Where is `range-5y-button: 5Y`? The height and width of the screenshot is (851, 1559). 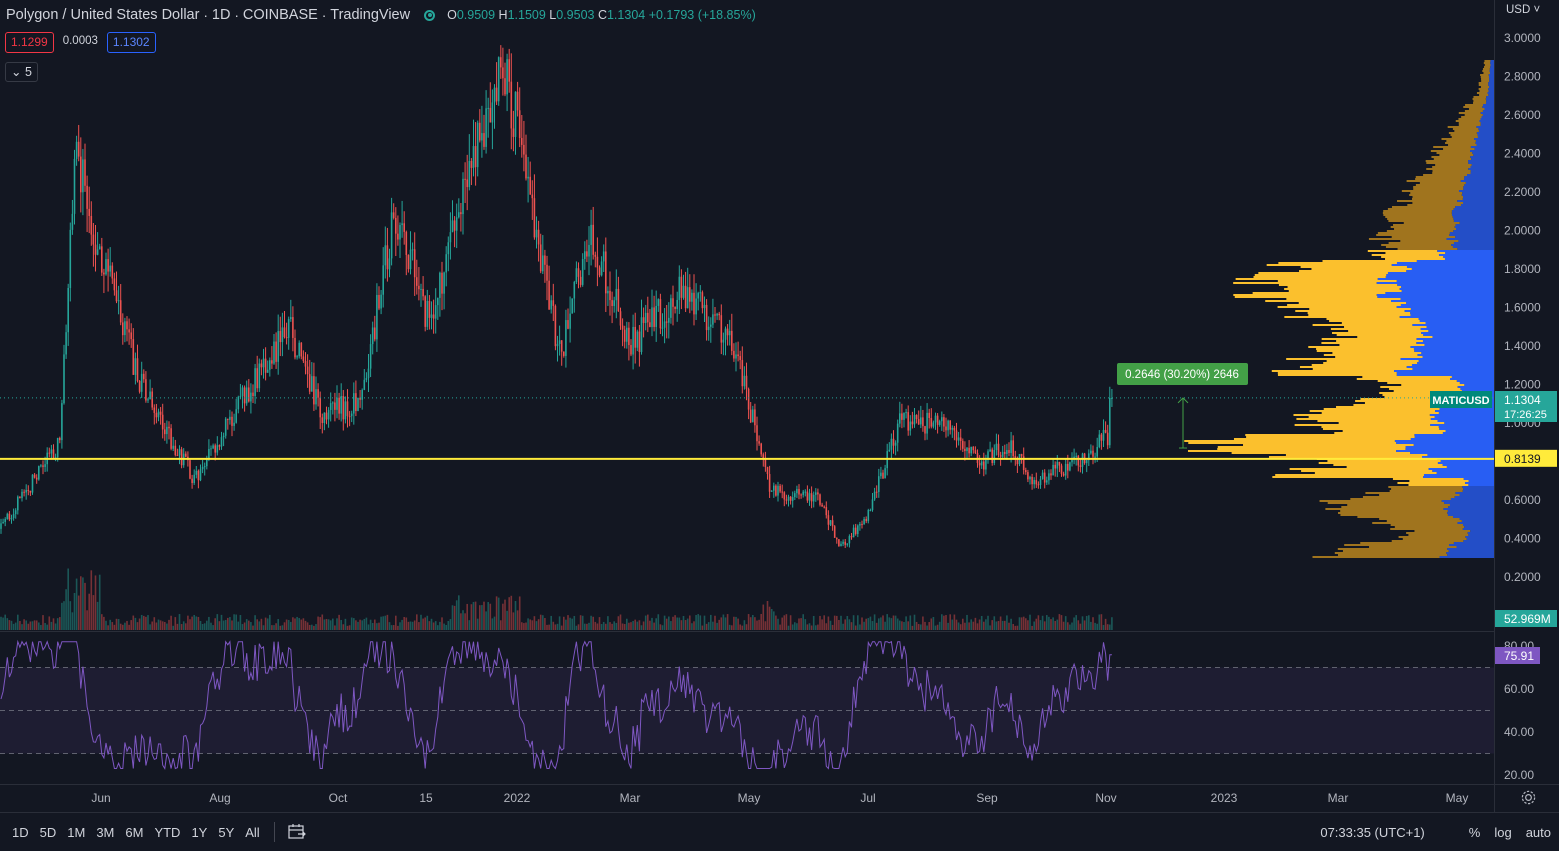
range-5y-button: 5Y is located at coordinates (226, 832).